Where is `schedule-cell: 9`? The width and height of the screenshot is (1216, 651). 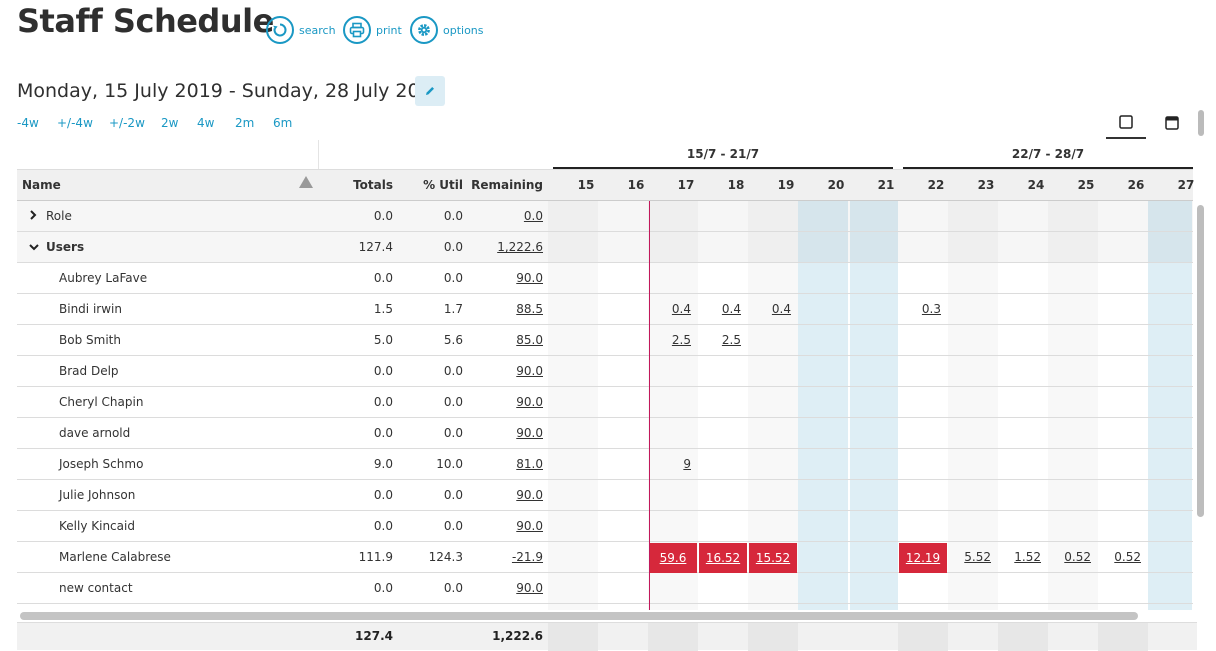
schedule-cell: 9 is located at coordinates (673, 464).